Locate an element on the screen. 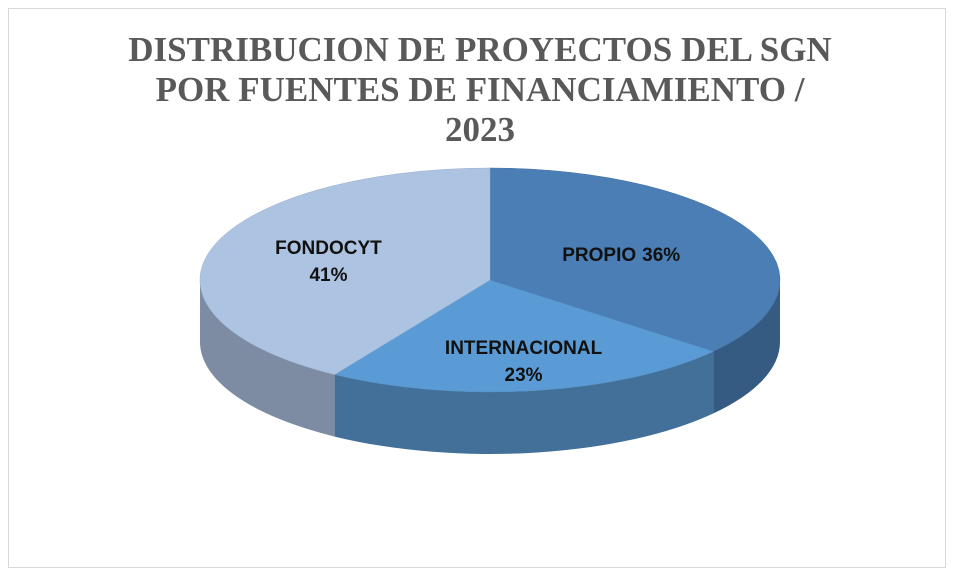  label-value: 36% is located at coordinates (661, 255).